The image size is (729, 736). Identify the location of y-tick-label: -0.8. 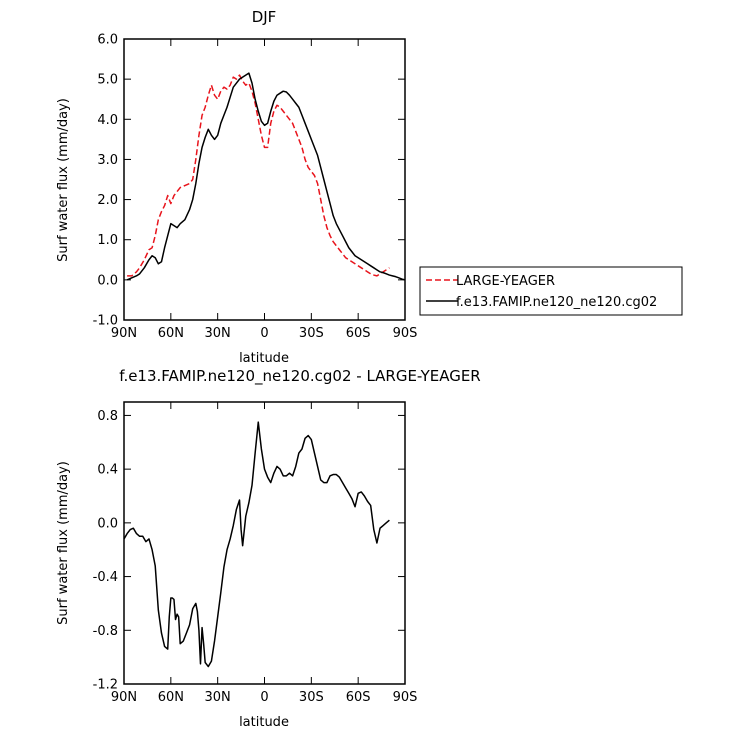
(105, 631).